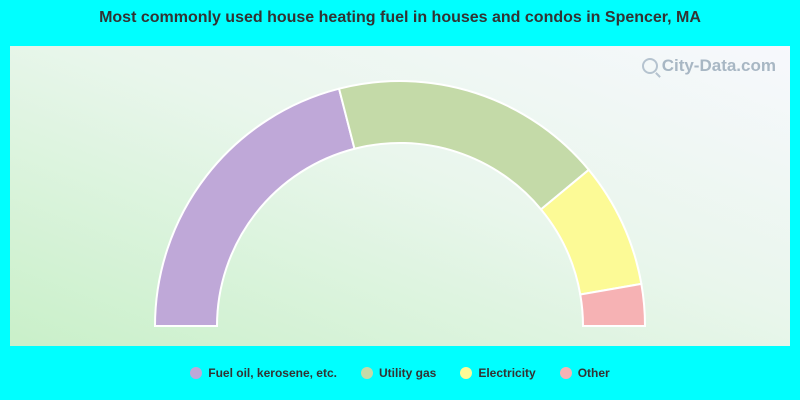 The width and height of the screenshot is (800, 400). What do you see at coordinates (407, 373) in the screenshot?
I see `legend-label: Utility gas` at bounding box center [407, 373].